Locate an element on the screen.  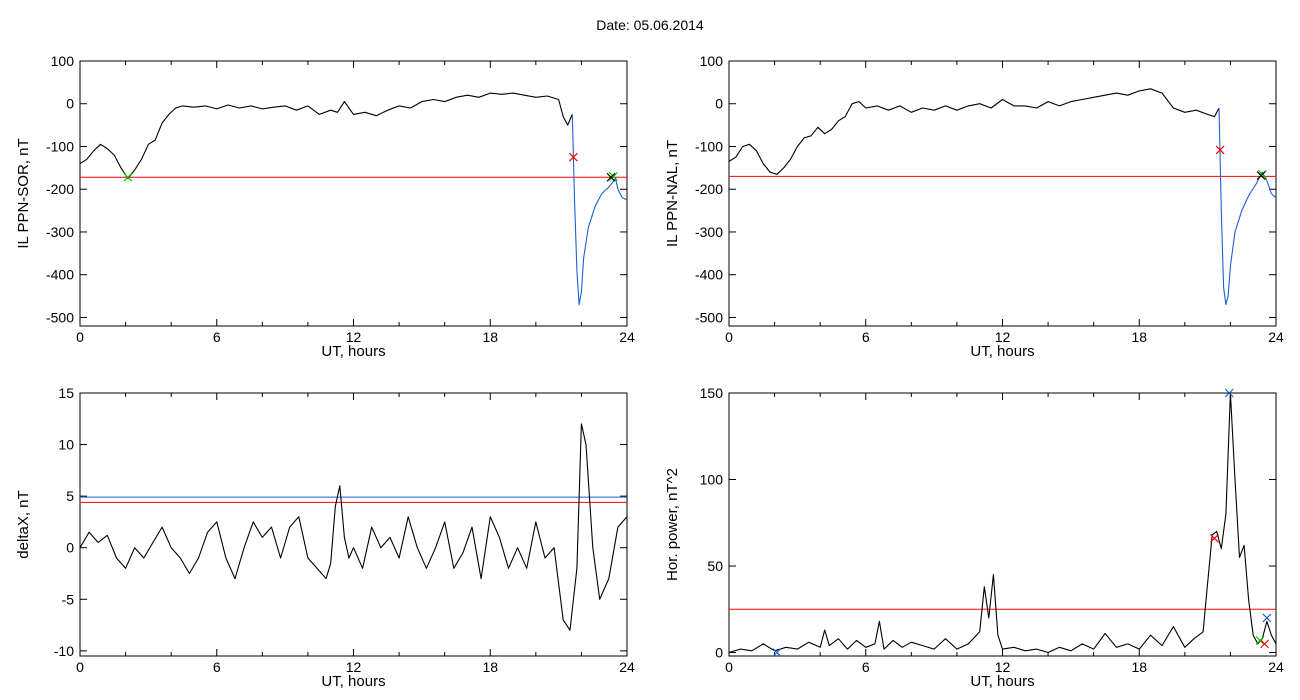
y-axis-title: IL PPN-SOR, nT is located at coordinates (23, 193).